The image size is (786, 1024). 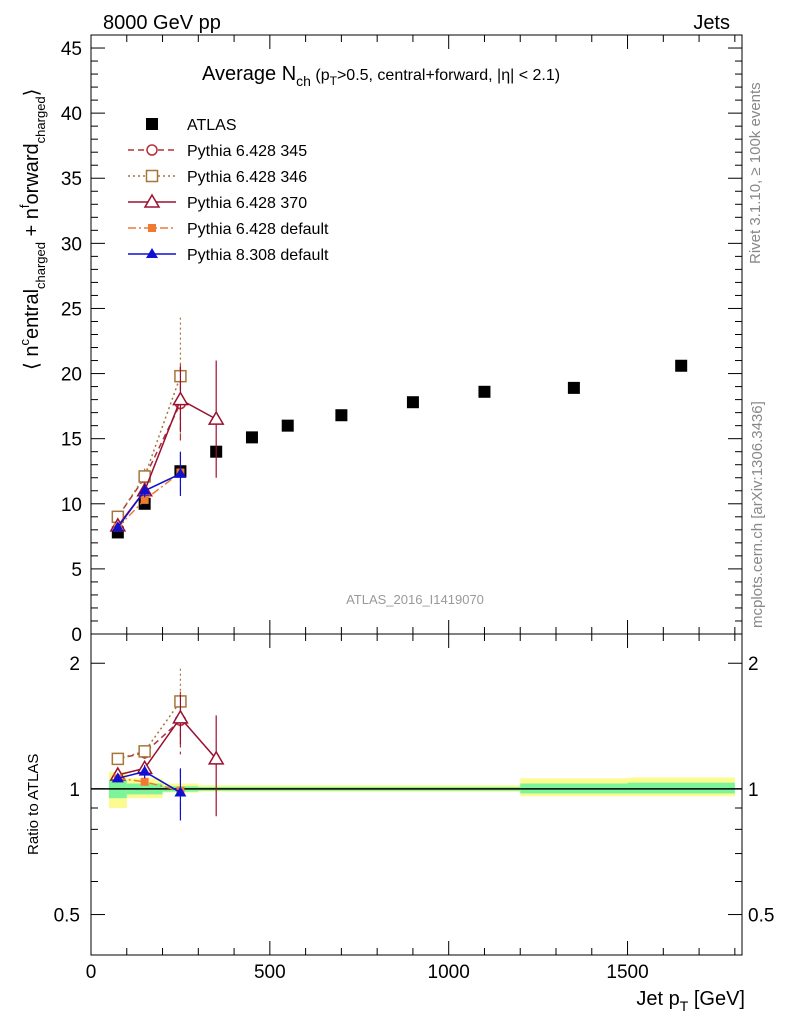 What do you see at coordinates (449, 972) in the screenshot?
I see `x-tick-label: 1000` at bounding box center [449, 972].